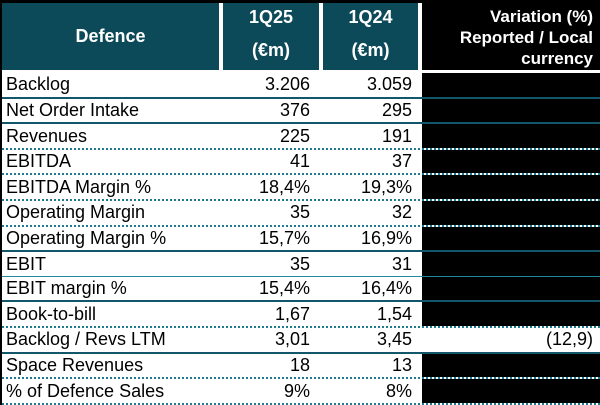  I want to click on header-1q24: 1Q24 (€m), so click(372, 36).